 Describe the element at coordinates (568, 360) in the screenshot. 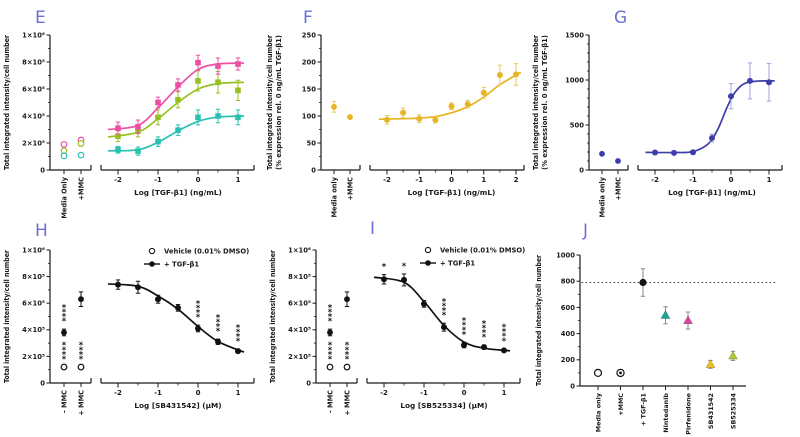

I see `y-tick-label: 200` at that location.